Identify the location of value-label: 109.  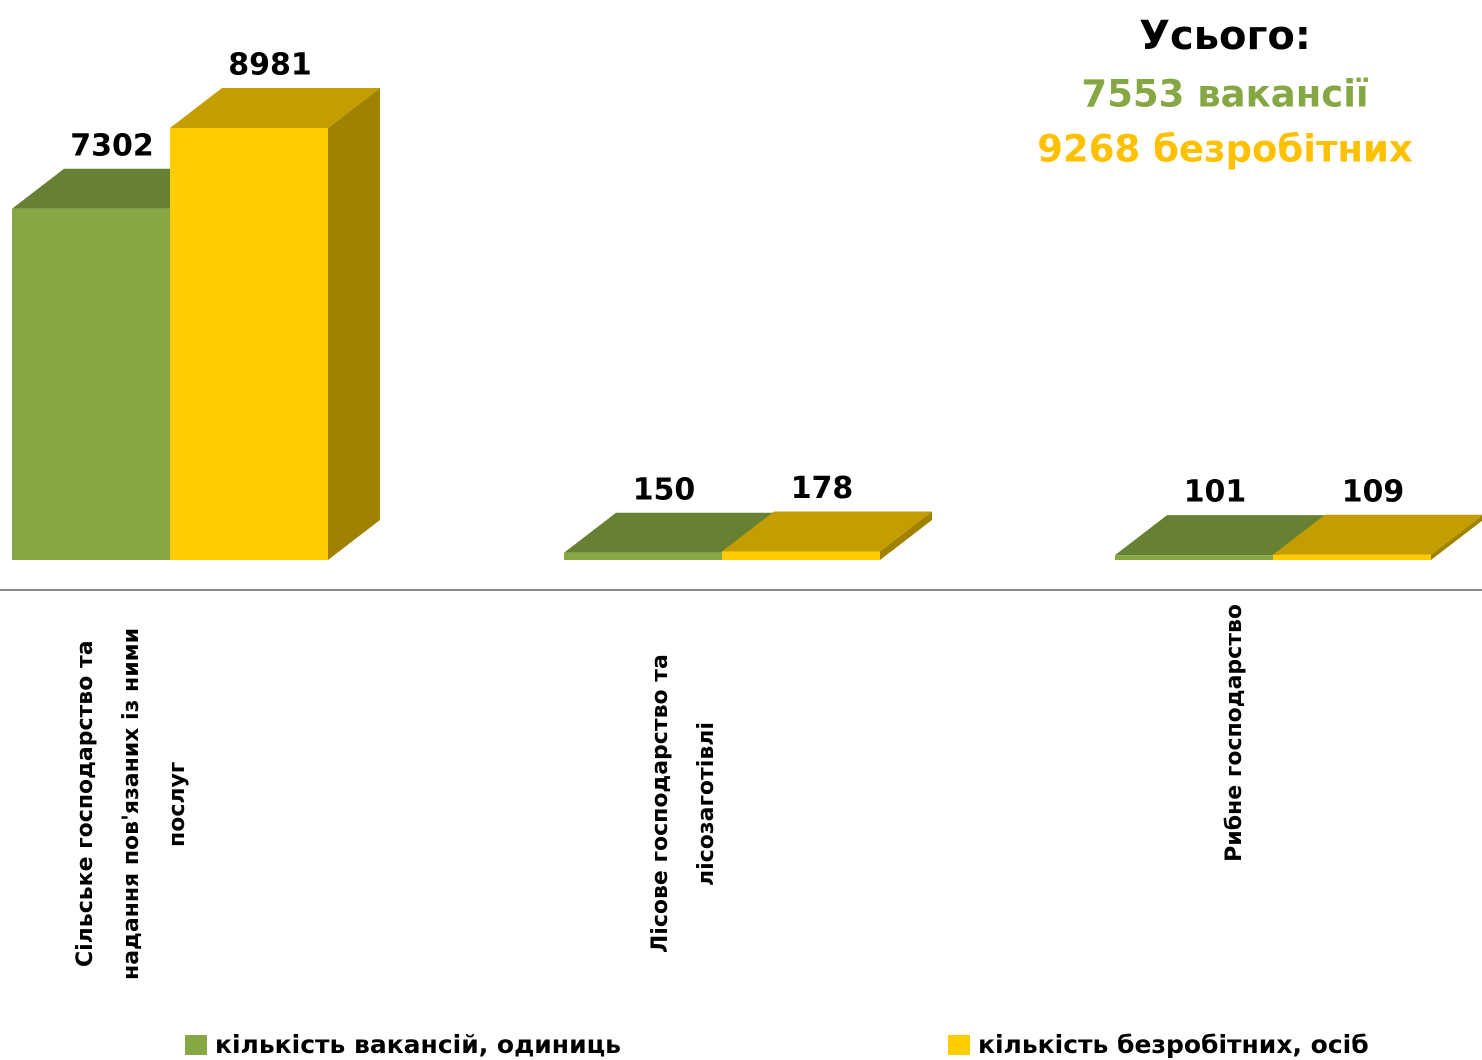
(1373, 491).